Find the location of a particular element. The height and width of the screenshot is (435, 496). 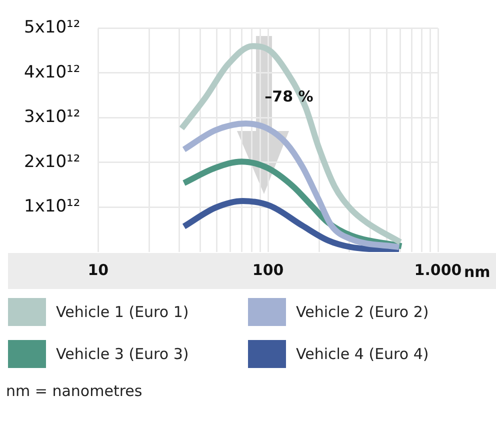

legend-label: Vehicle 3 (Euro 3) is located at coordinates (122, 354).